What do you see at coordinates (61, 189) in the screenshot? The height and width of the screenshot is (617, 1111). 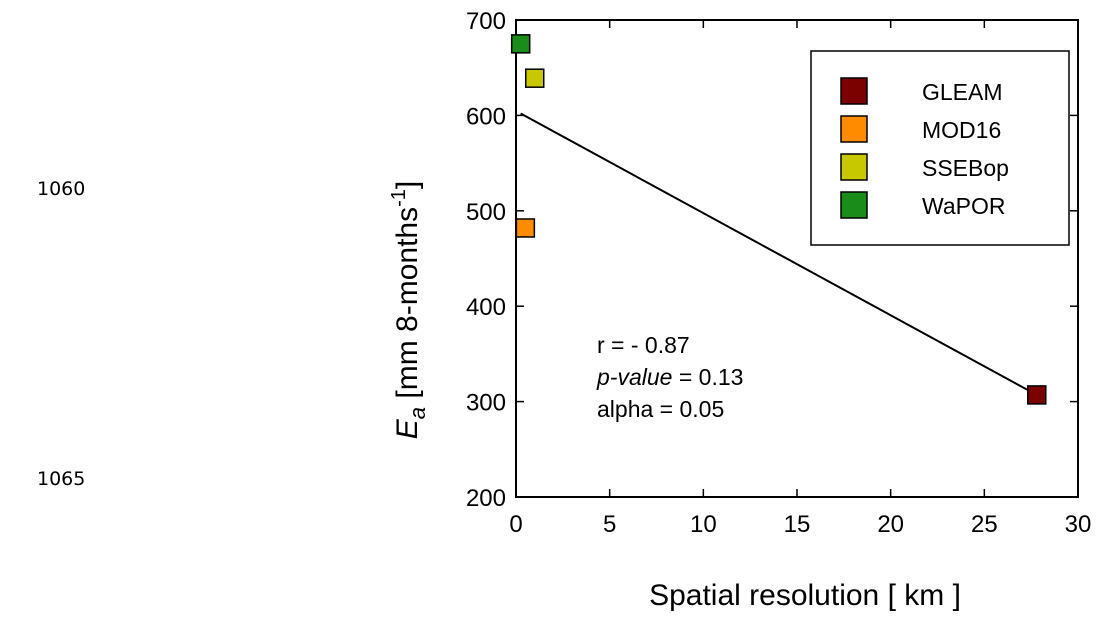 I see `line-number-1060: 1060` at bounding box center [61, 189].